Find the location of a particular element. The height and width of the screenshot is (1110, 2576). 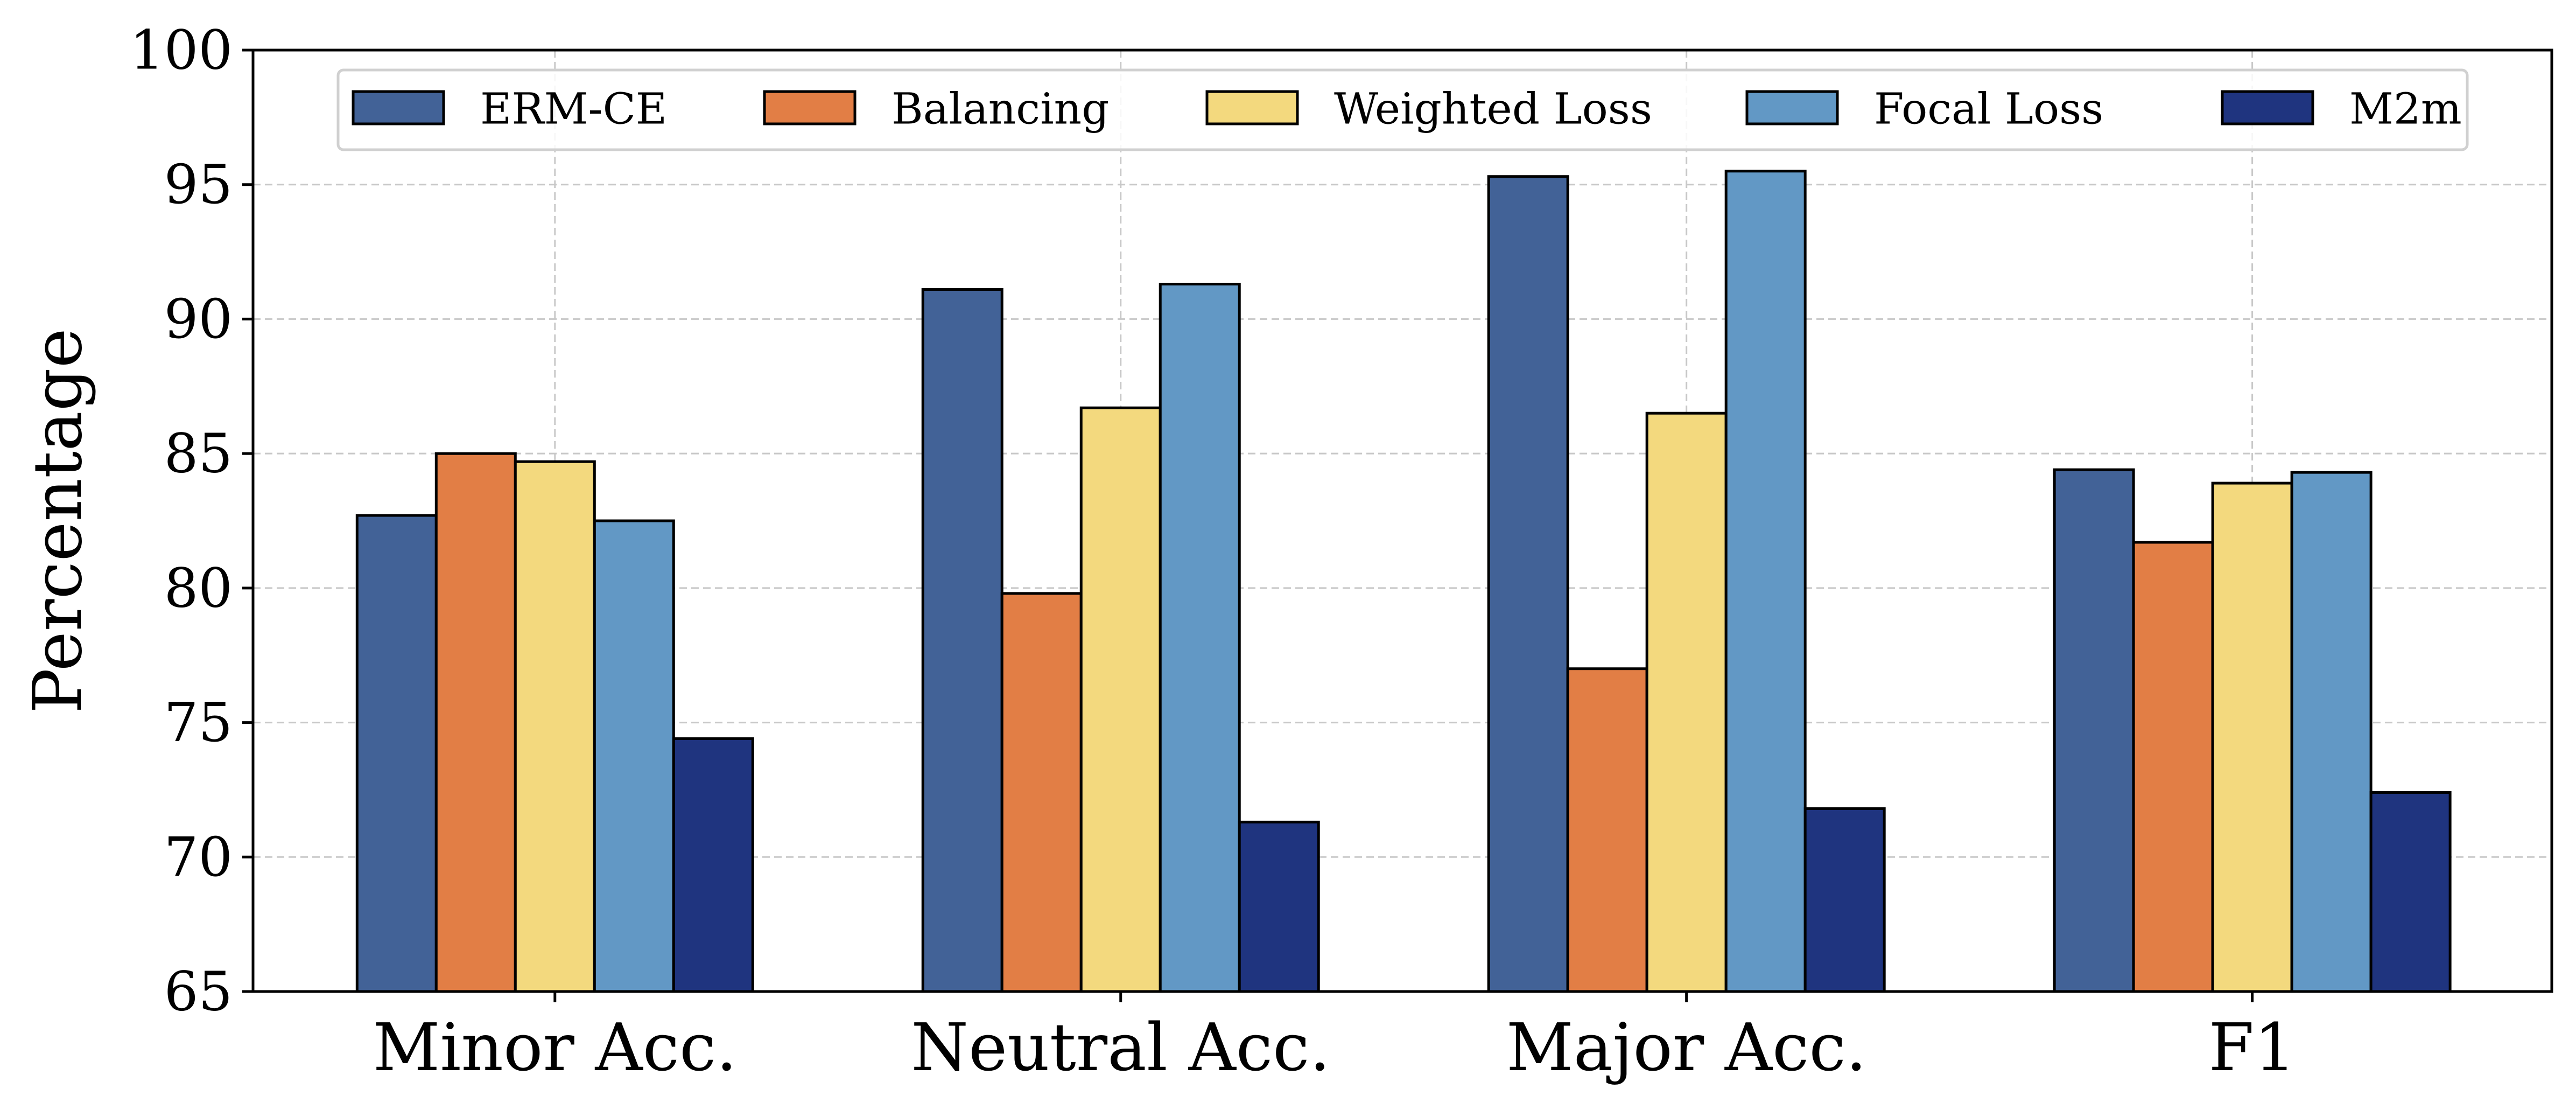

x-tick-label: Major Acc. is located at coordinates (1686, 1047).